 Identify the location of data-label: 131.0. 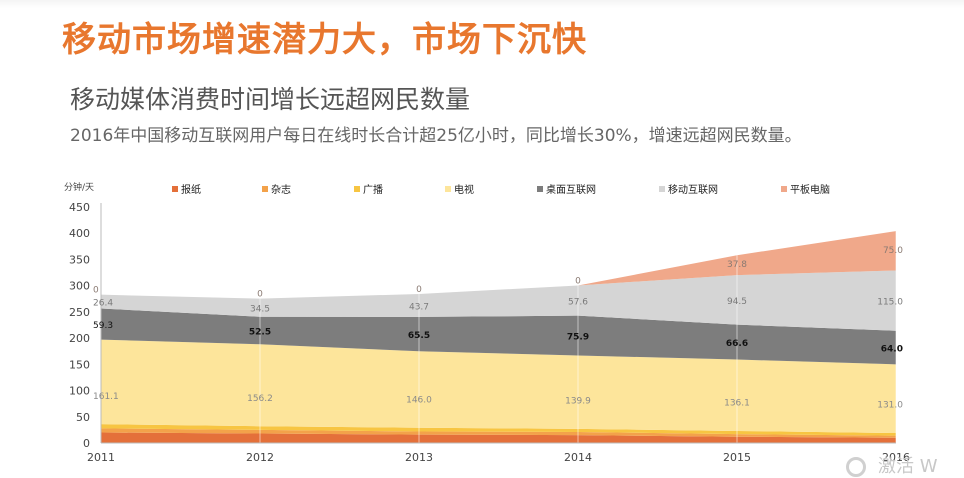
(890, 406).